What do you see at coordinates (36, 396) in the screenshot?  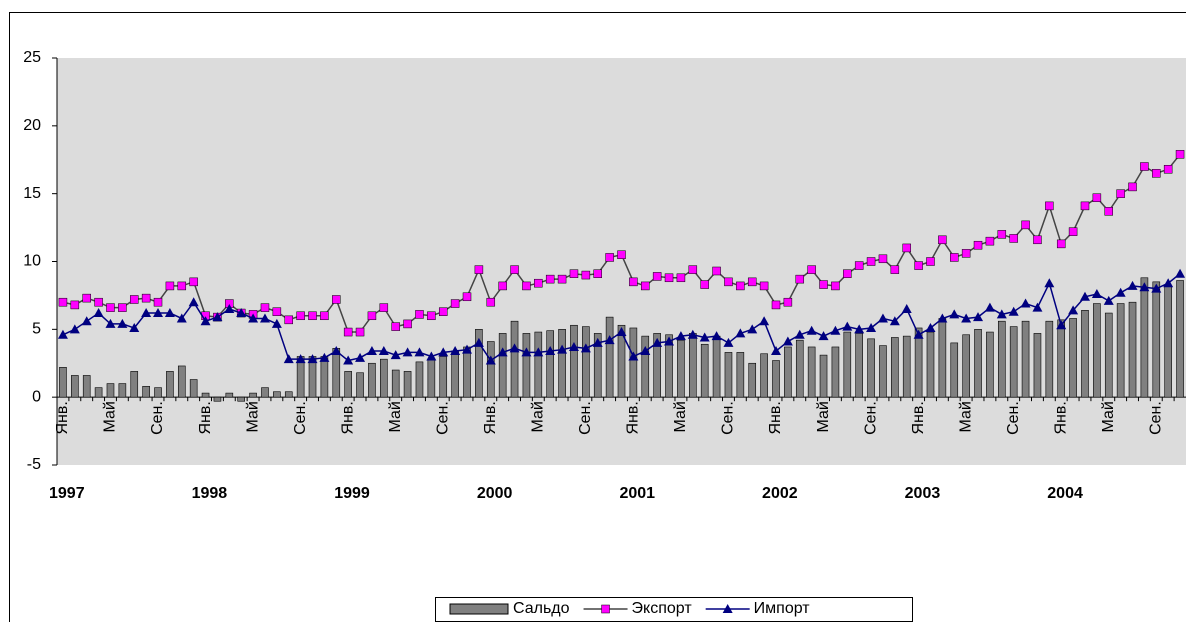 I see `y-tick-label: 0` at bounding box center [36, 396].